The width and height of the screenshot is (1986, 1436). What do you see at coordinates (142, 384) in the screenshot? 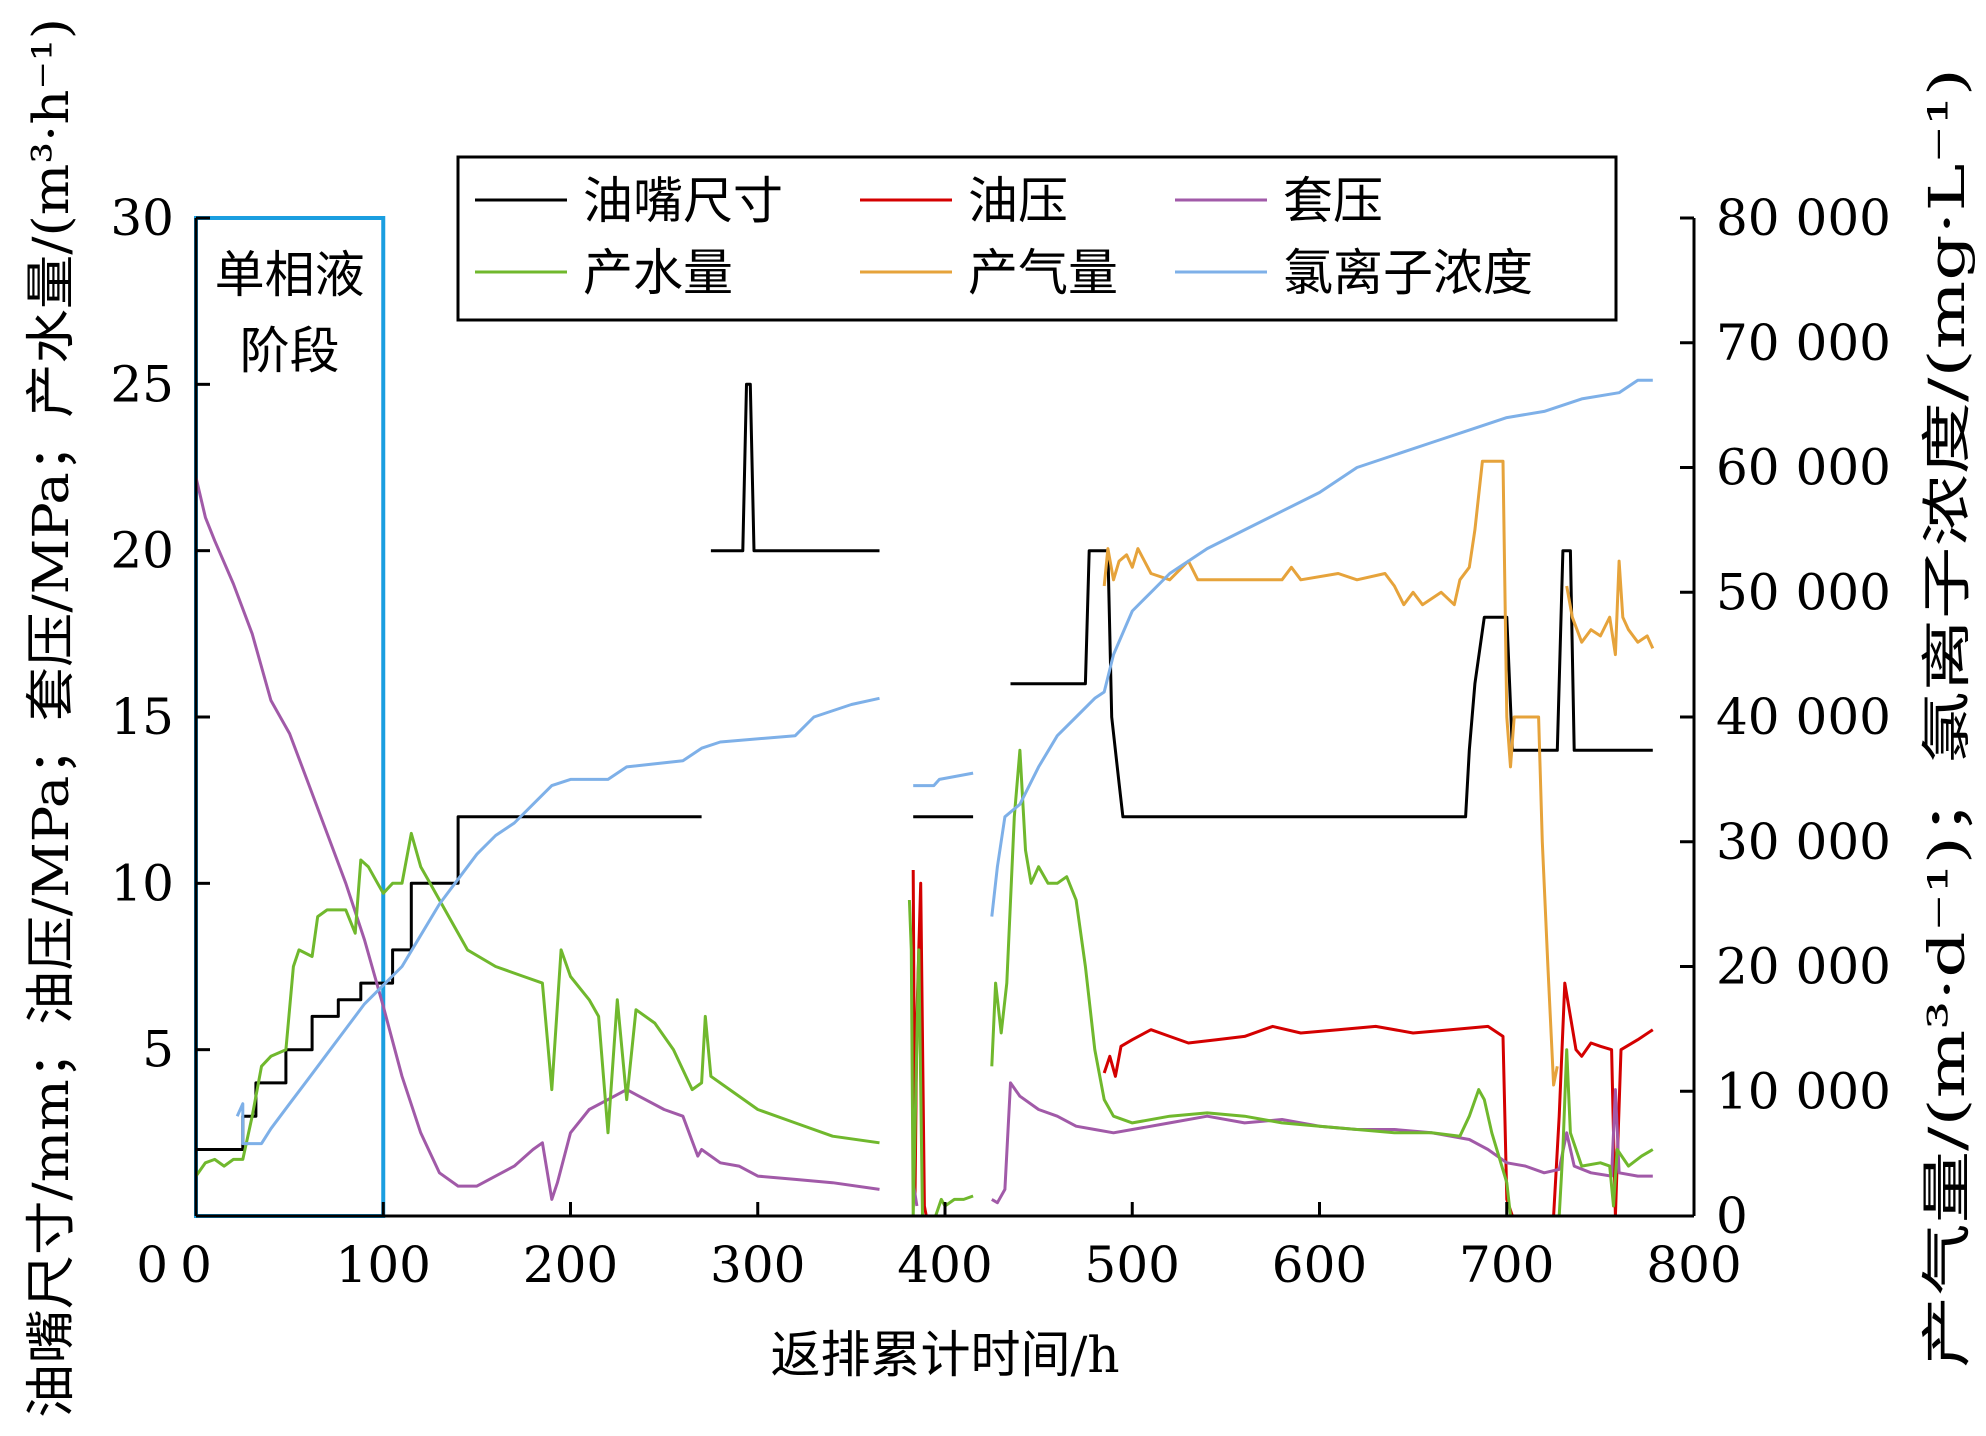
I see `left-y-tick-label: 25` at bounding box center [142, 384].